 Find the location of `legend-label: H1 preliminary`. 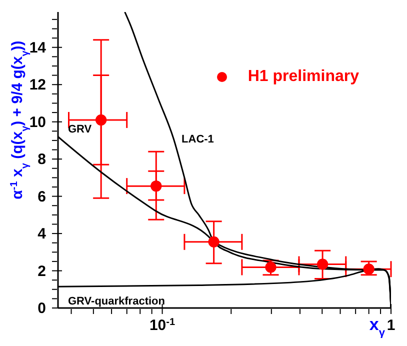

legend-label: H1 preliminary is located at coordinates (303, 77).